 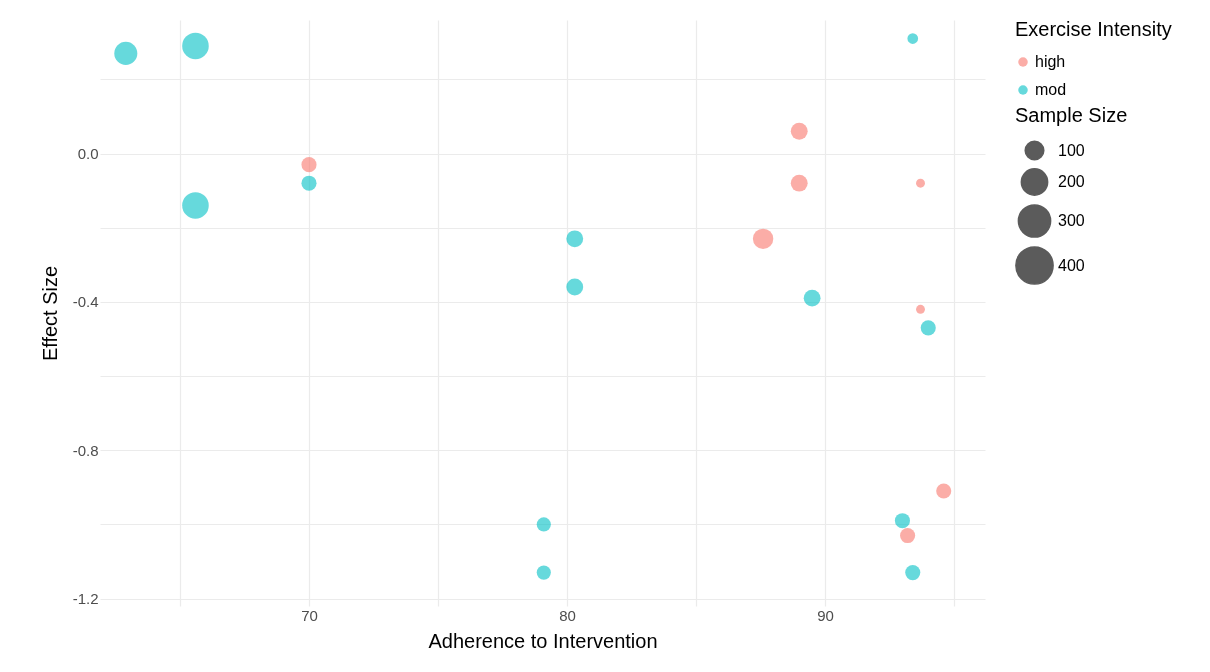 What do you see at coordinates (49, 313) in the screenshot?
I see `y-axis-title: Effect Size` at bounding box center [49, 313].